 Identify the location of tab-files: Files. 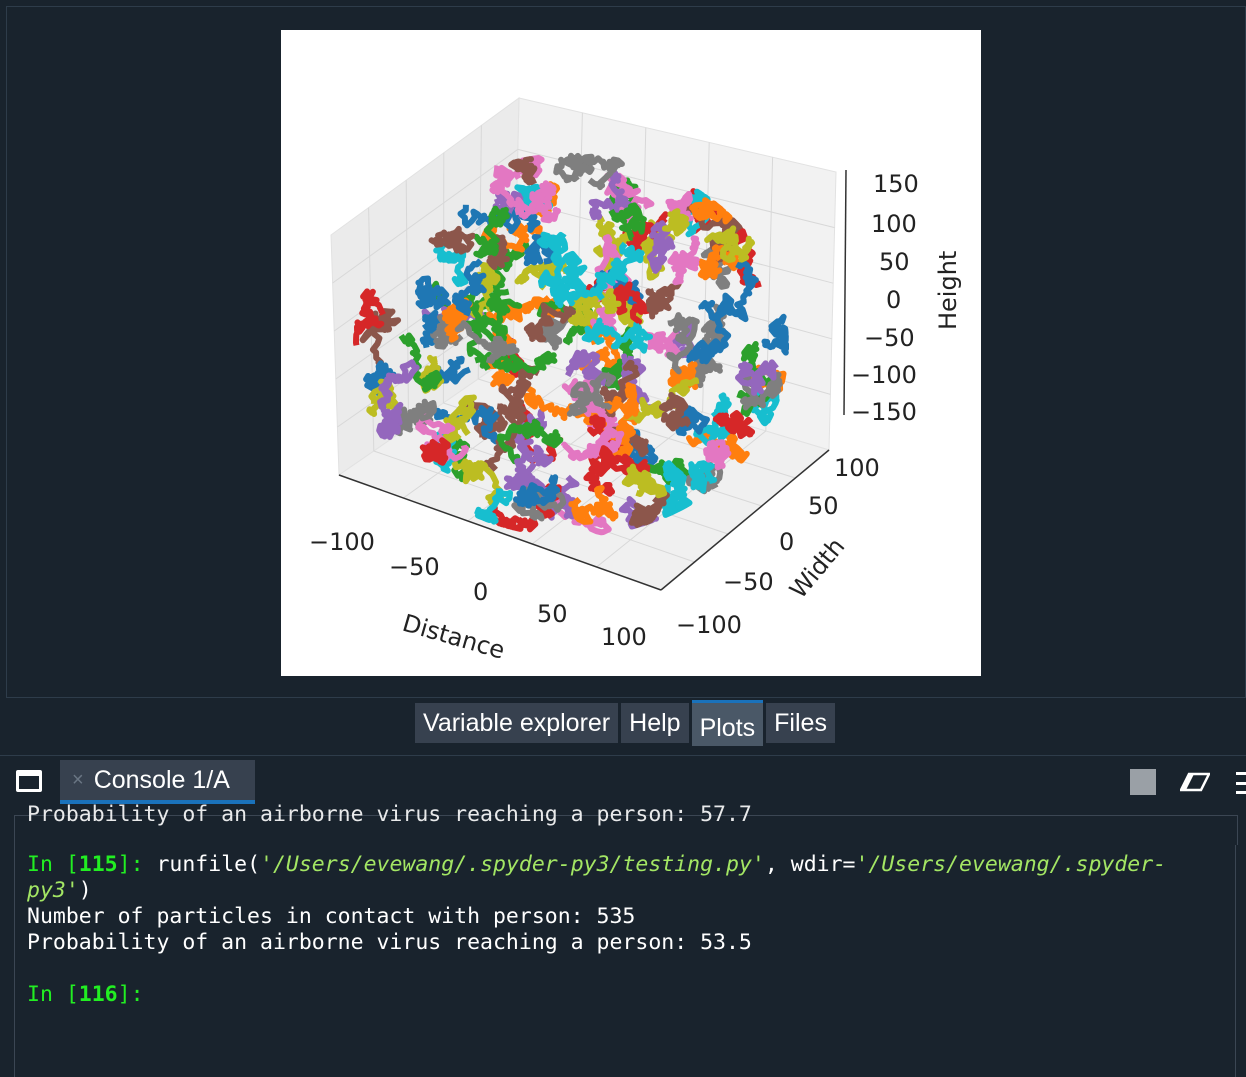
(800, 723).